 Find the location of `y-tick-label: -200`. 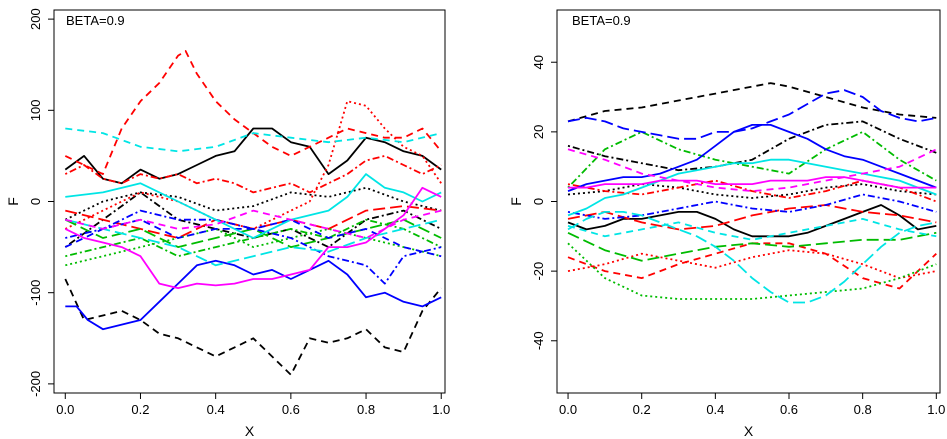

y-tick-label: -200 is located at coordinates (35, 384).